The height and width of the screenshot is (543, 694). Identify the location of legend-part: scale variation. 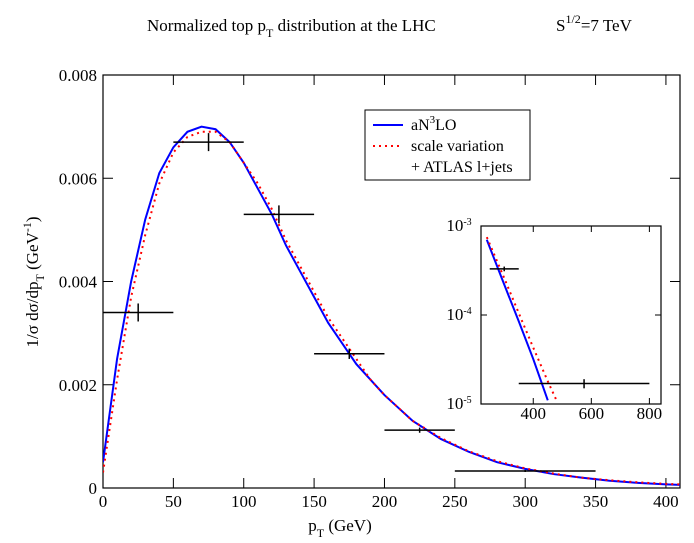
(457, 146).